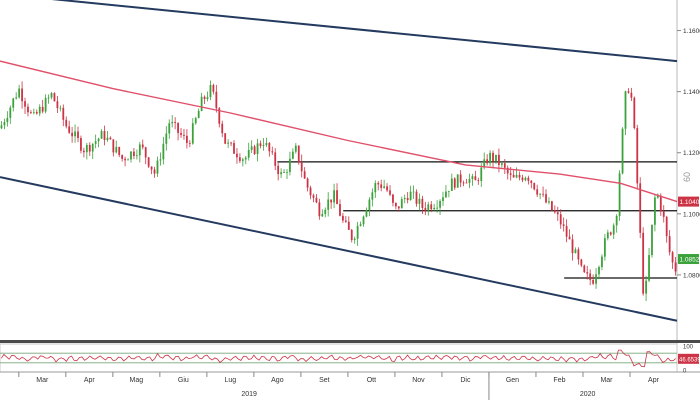 This screenshot has width=700, height=405. I want to click on x-tick-label: Mar, so click(606, 380).